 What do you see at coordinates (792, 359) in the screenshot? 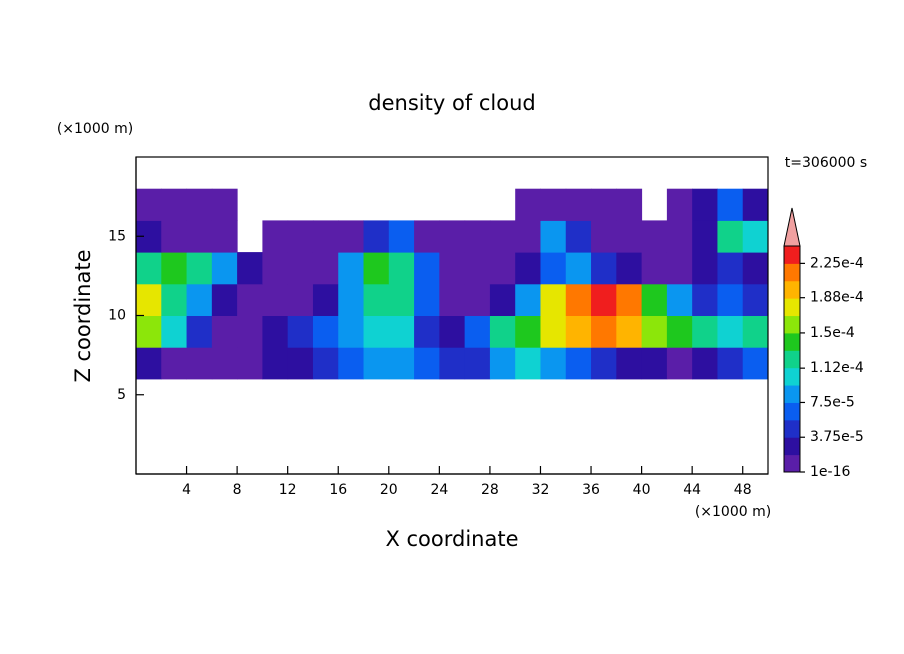
I see `colorbar-frame` at bounding box center [792, 359].